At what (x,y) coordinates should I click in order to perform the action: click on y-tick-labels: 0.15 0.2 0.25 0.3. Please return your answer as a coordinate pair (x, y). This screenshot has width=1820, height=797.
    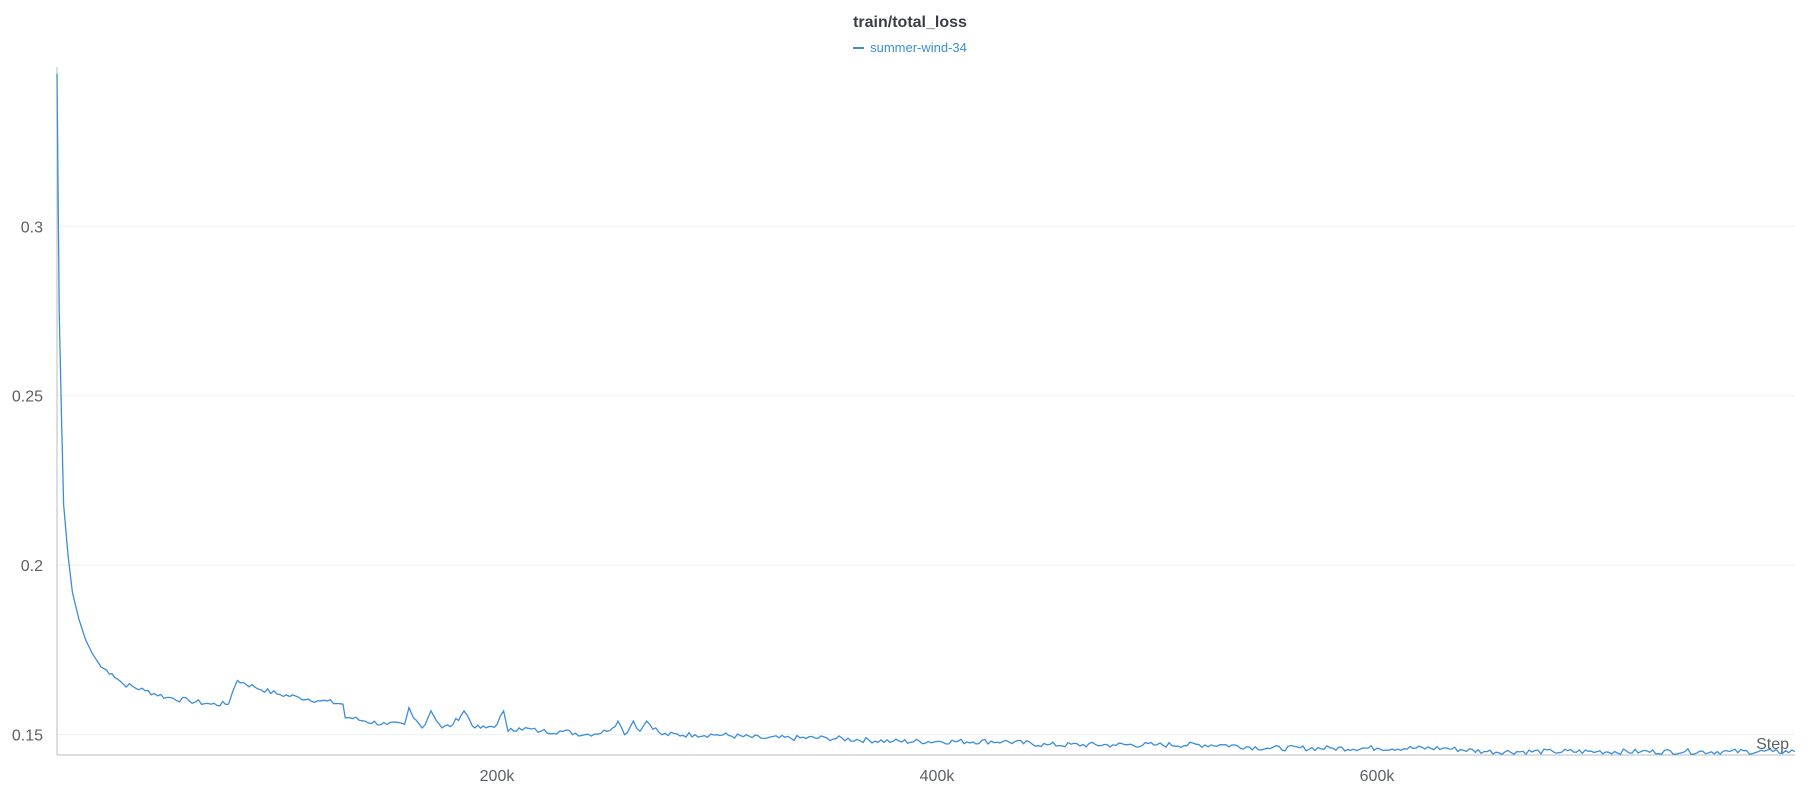
    Looking at the image, I should click on (27, 481).